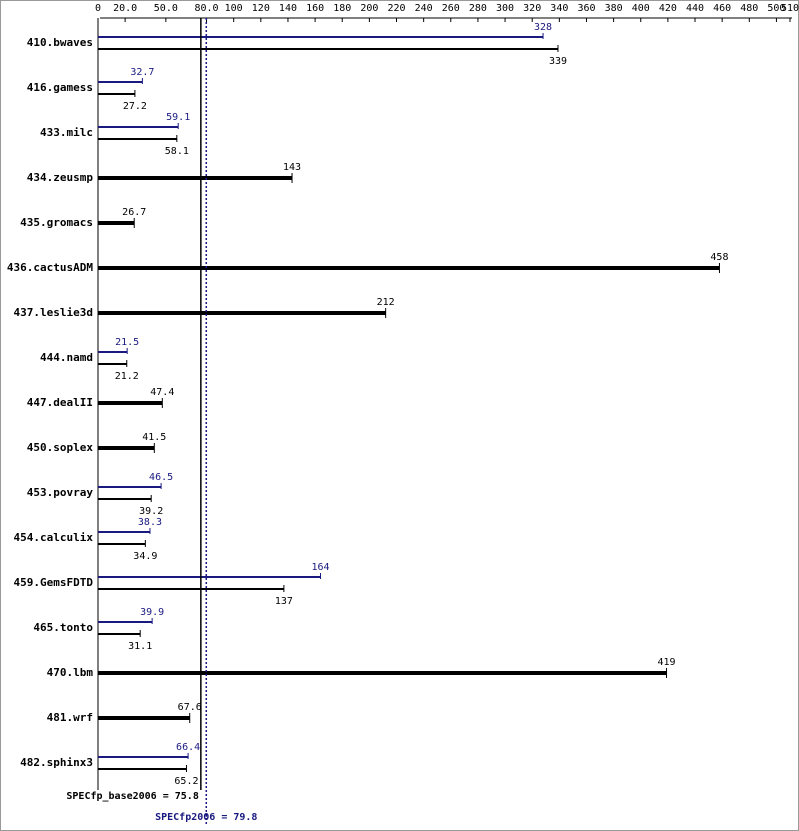 This screenshot has height=831, width=799. I want to click on value-label: 27.2, so click(135, 106).